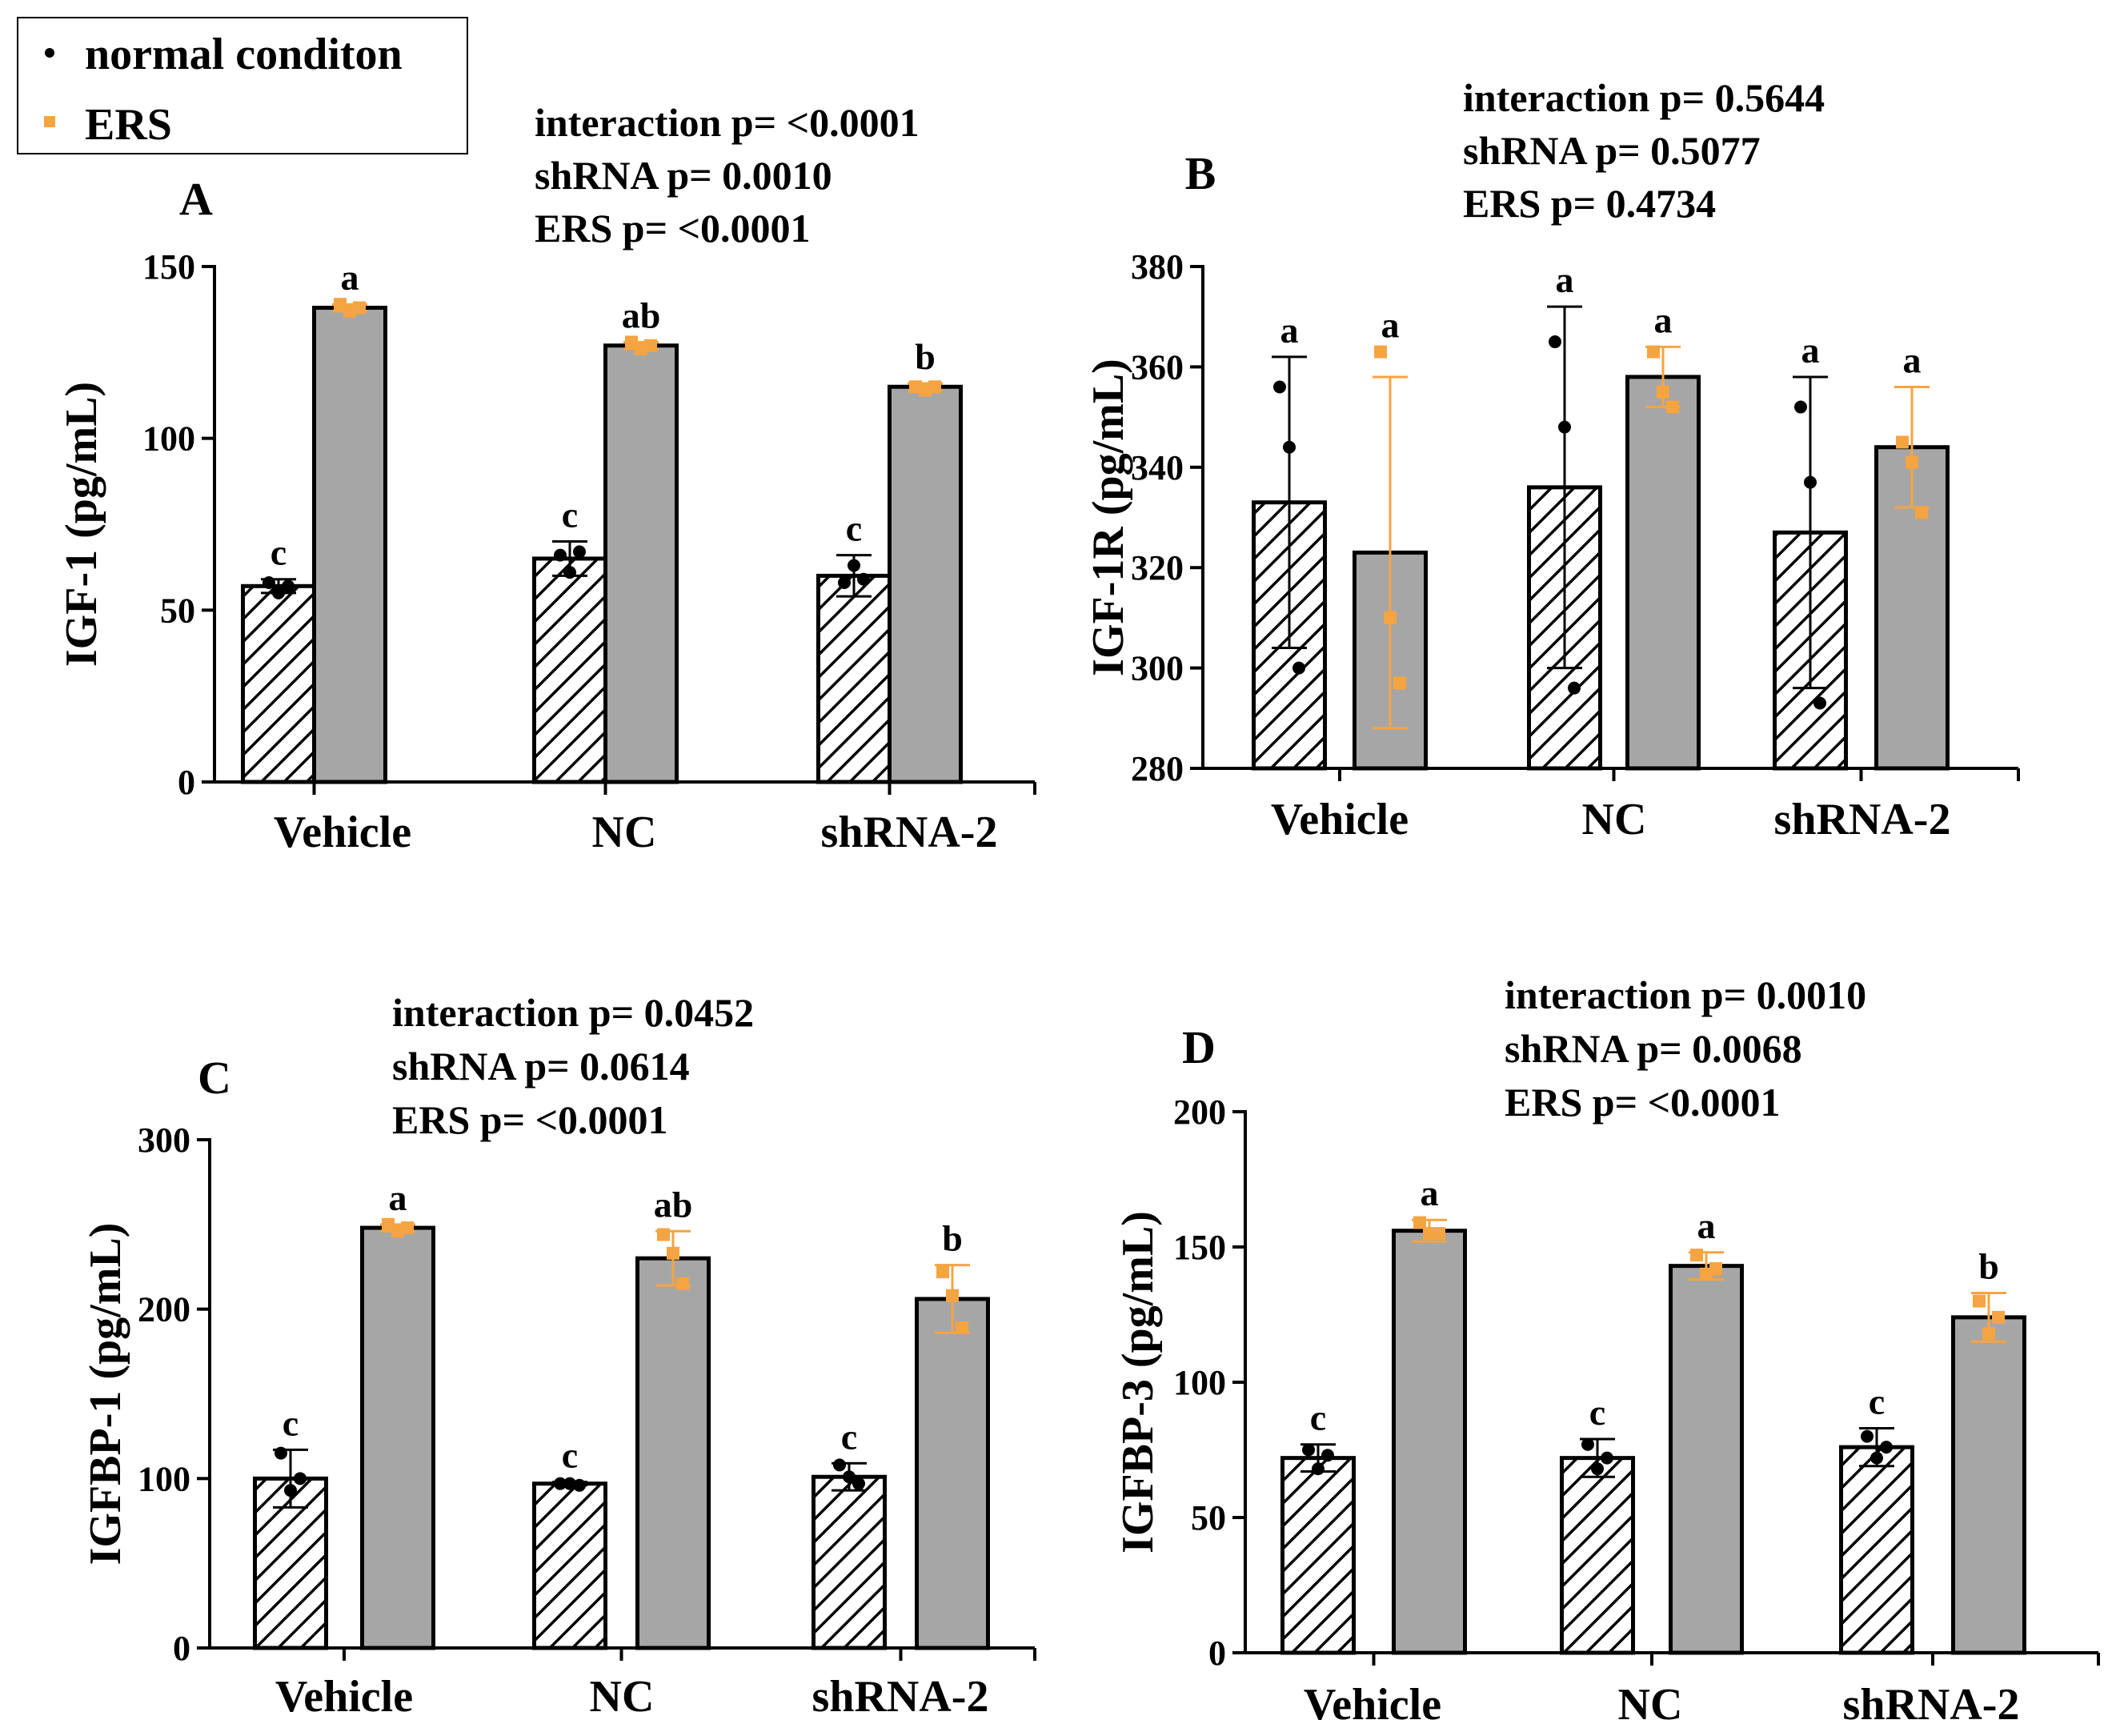 This screenshot has height=1736, width=2112. What do you see at coordinates (196, 199) in the screenshot?
I see `panel-letter: A` at bounding box center [196, 199].